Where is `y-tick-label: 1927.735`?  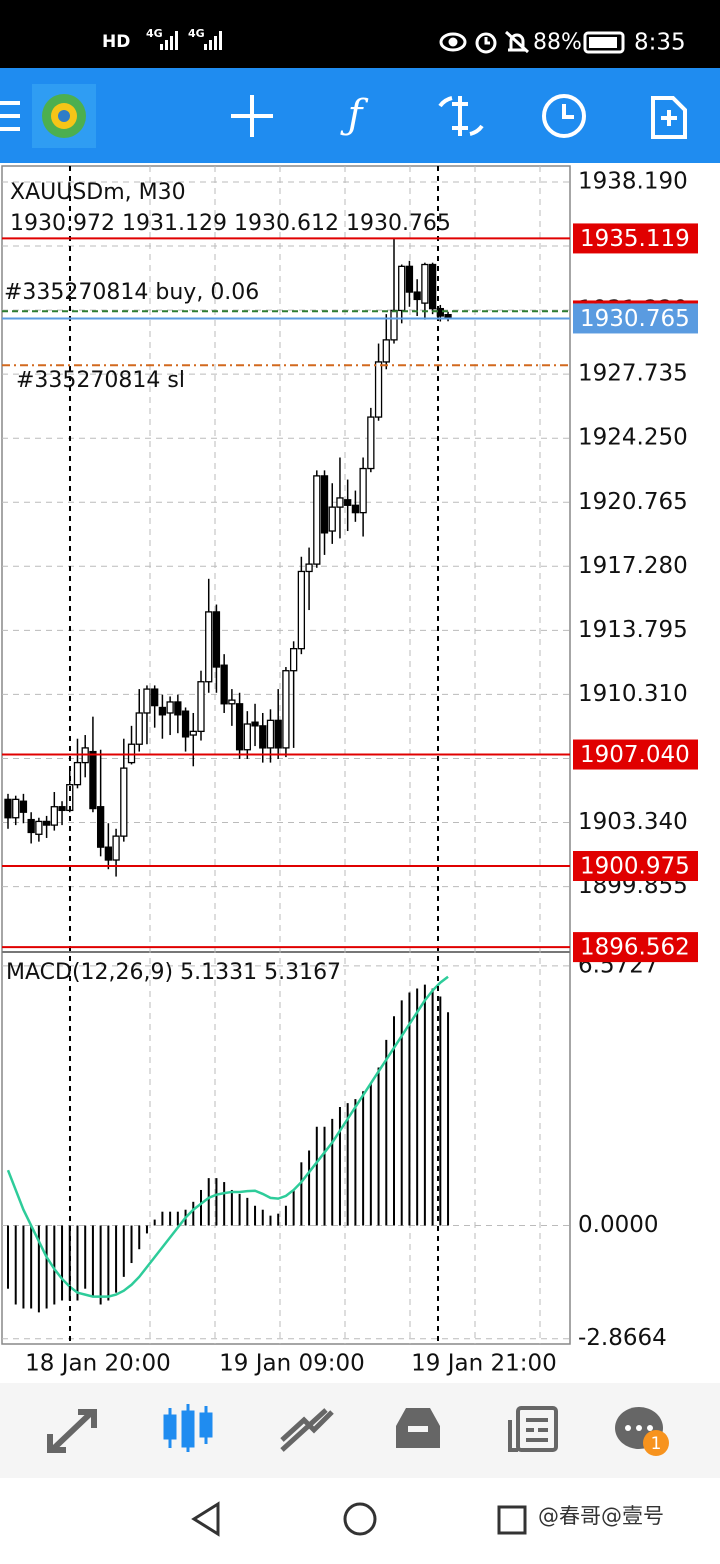
y-tick-label: 1927.735 is located at coordinates (633, 374).